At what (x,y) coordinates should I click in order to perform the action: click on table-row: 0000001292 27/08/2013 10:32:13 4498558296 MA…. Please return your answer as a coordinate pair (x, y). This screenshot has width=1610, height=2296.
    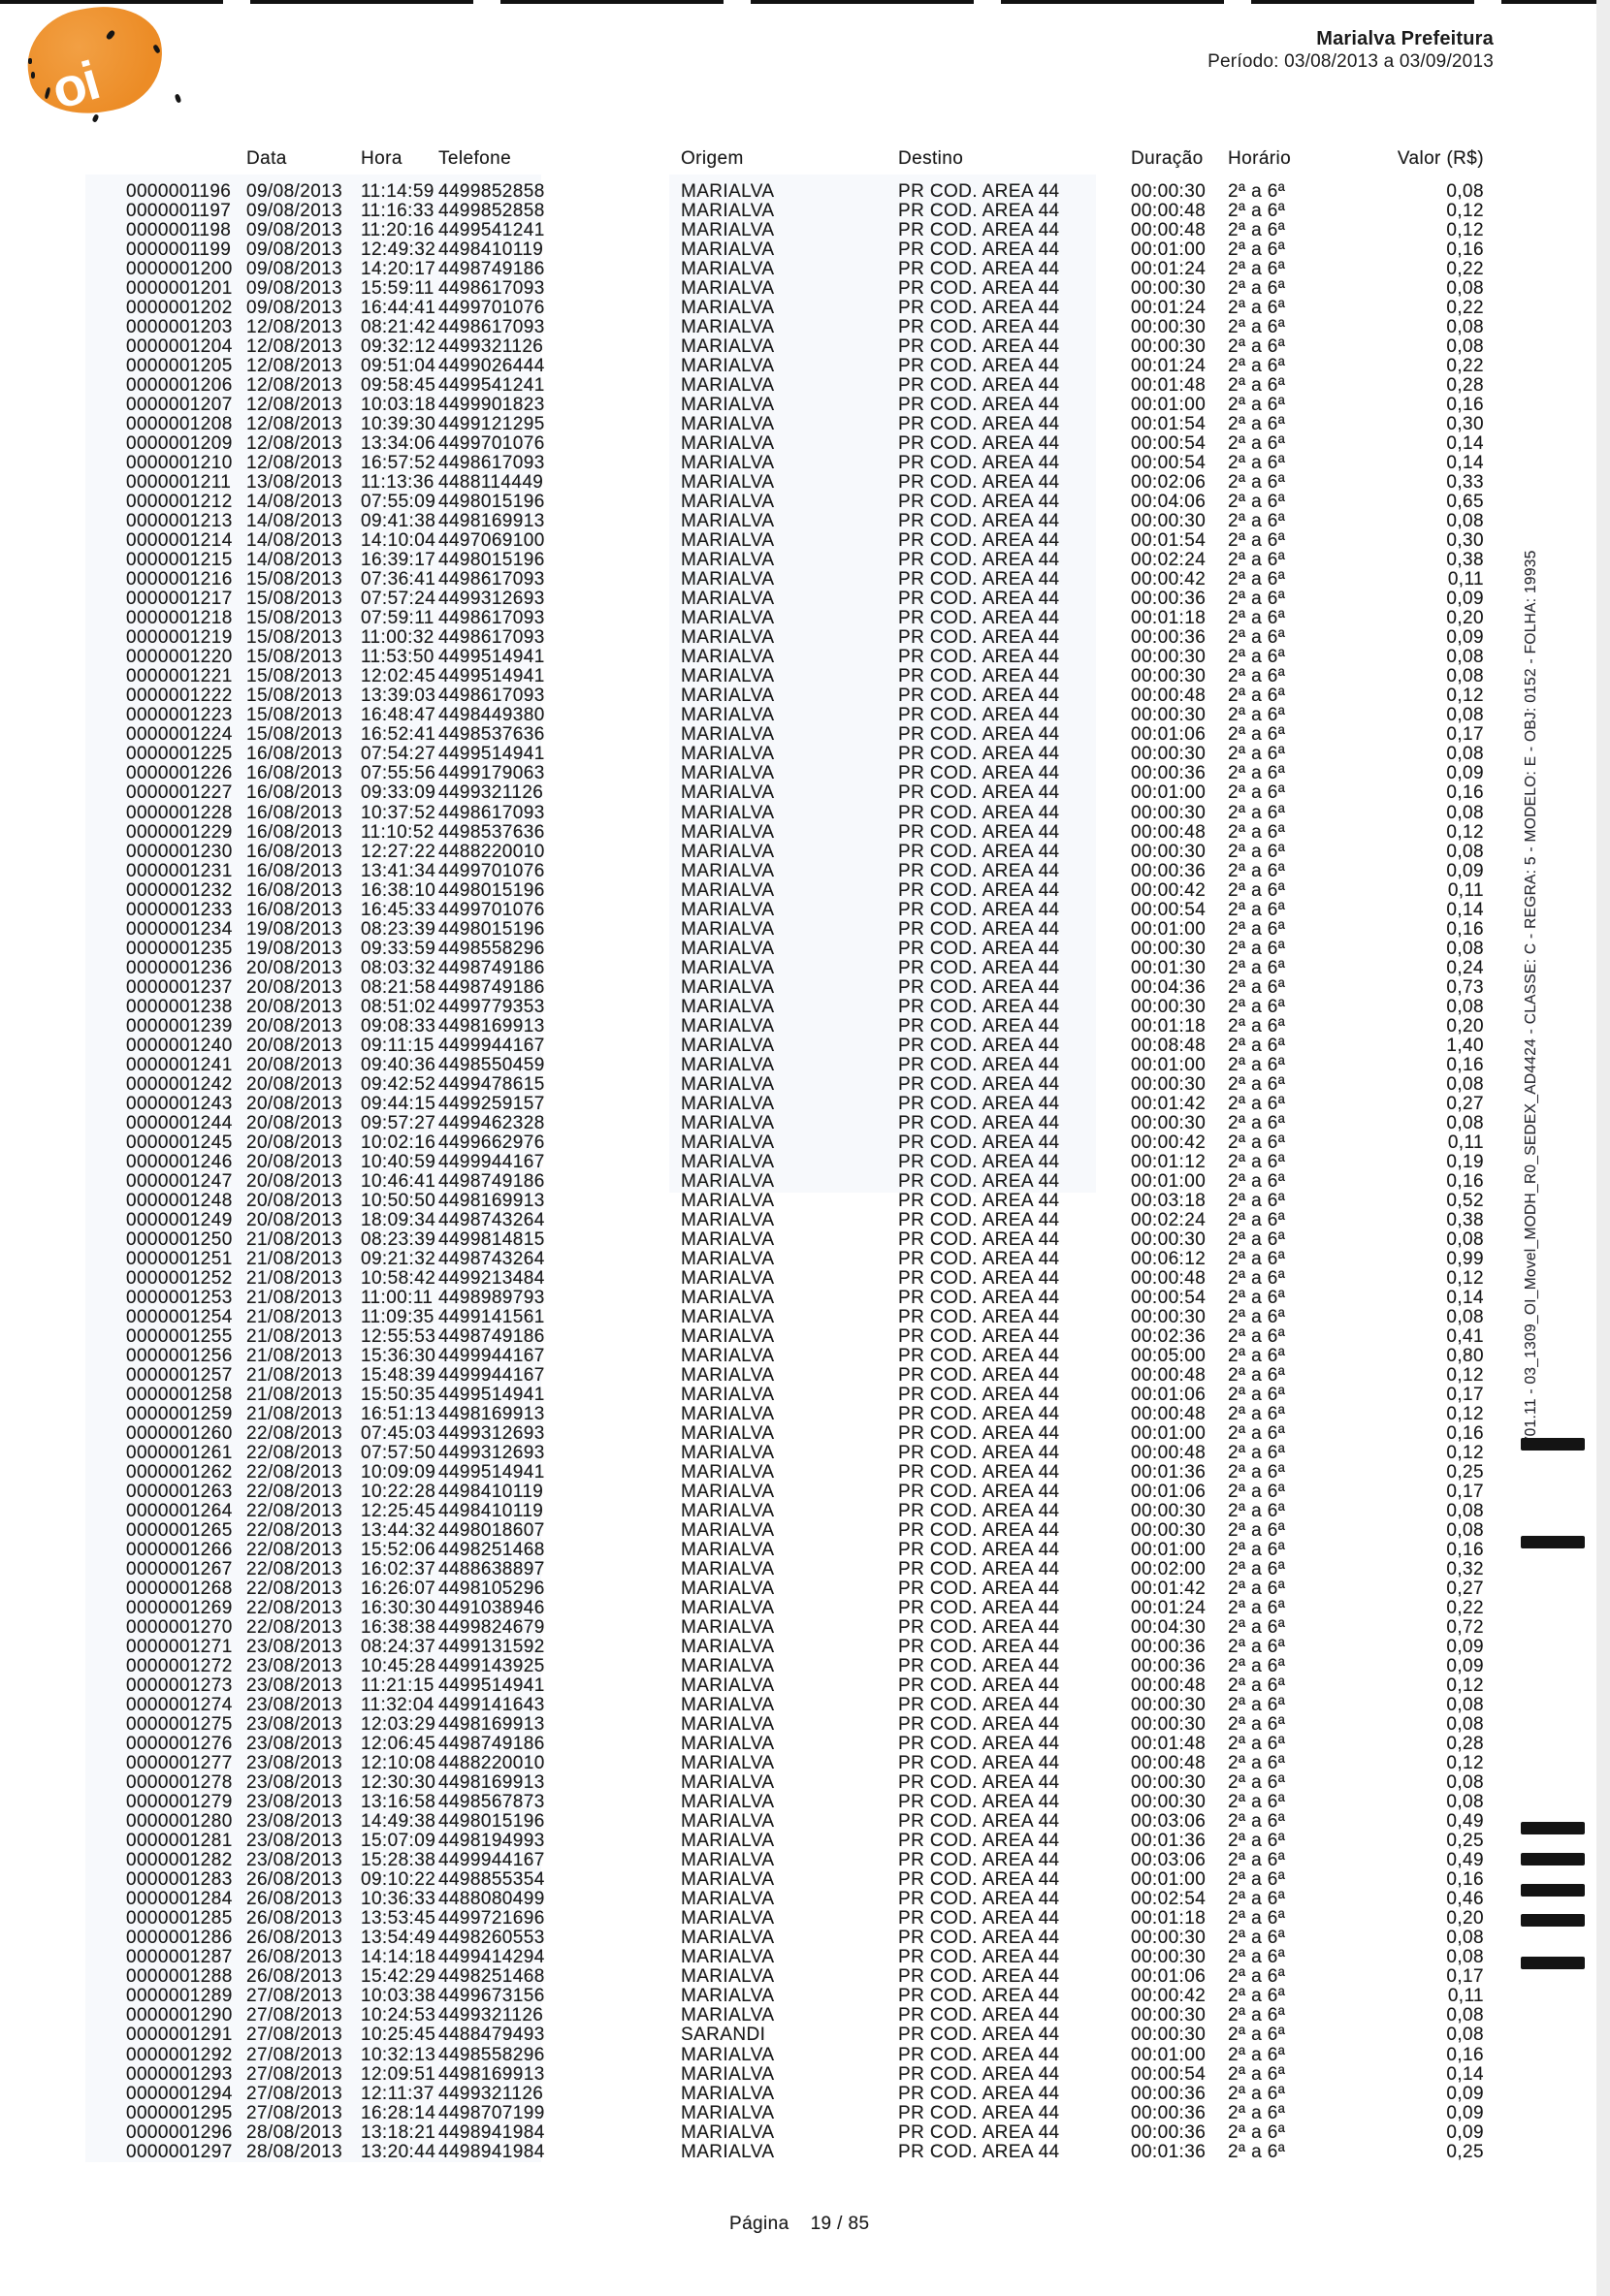
    Looking at the image, I should click on (805, 2054).